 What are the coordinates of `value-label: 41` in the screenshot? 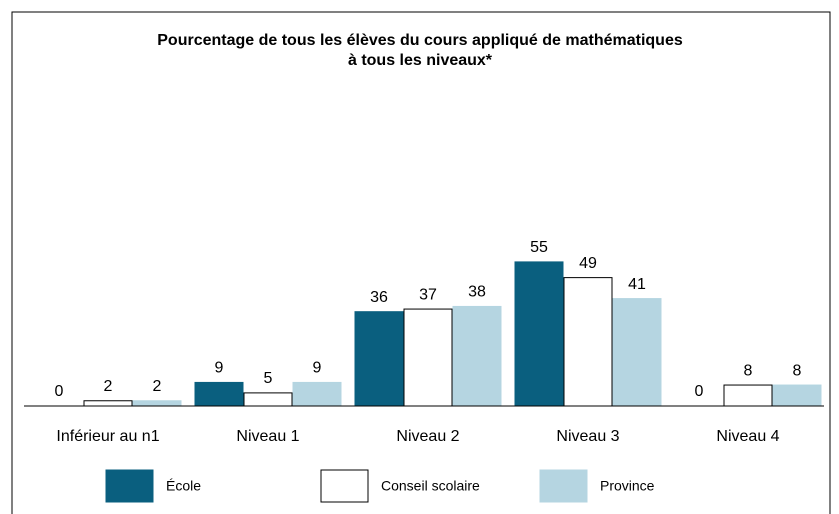 It's located at (637, 284).